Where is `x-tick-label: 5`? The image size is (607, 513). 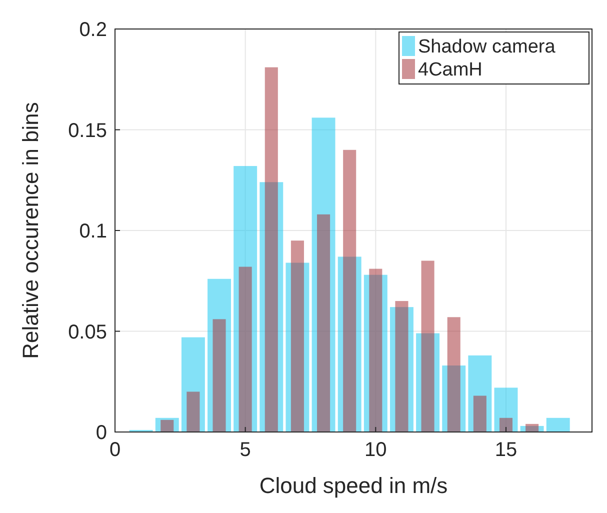
x-tick-label: 5 is located at coordinates (245, 450).